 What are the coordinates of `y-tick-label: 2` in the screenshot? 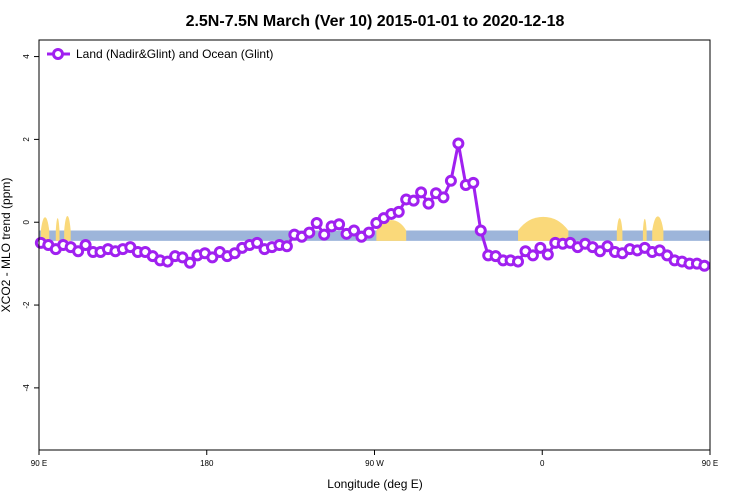 It's located at (26, 139).